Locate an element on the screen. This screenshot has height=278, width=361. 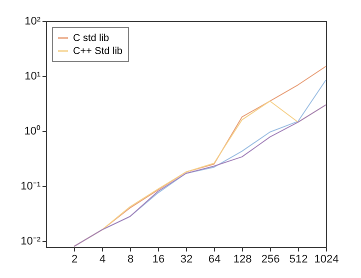
x-tick-label: 2 is located at coordinates (74, 260).